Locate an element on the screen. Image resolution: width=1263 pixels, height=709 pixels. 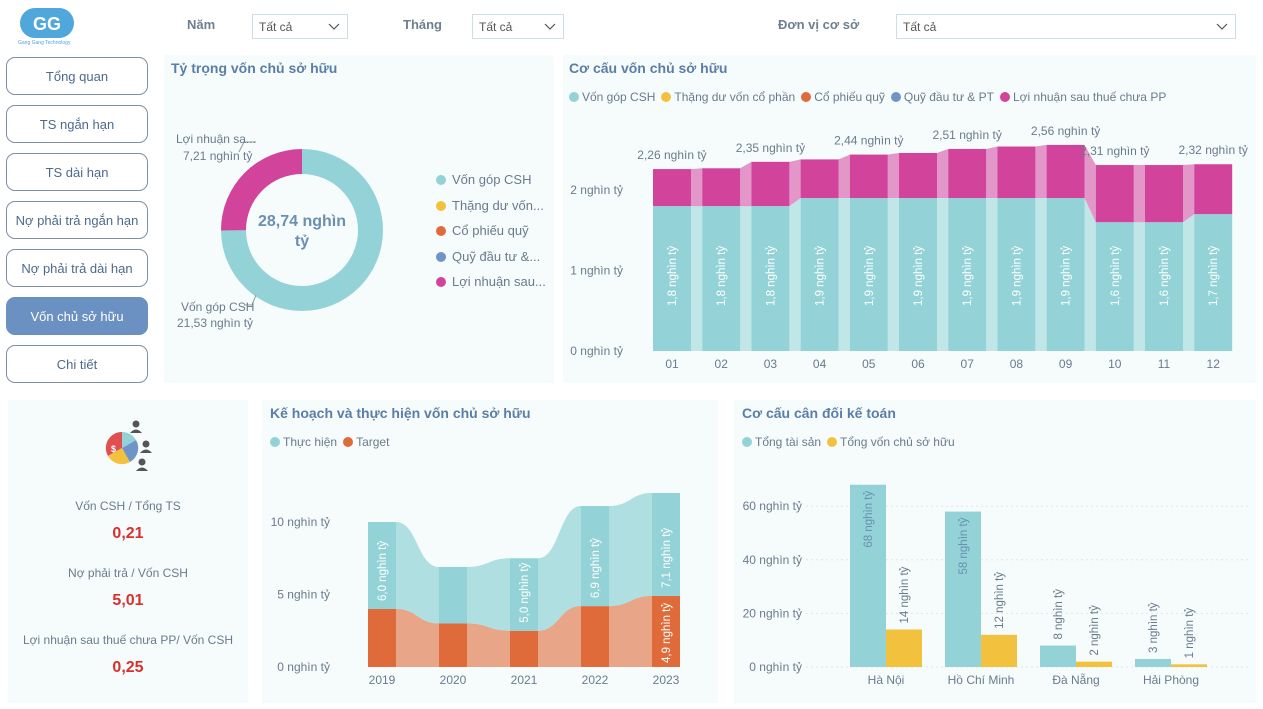
legend-item: Thực hiện is located at coordinates (303, 442).